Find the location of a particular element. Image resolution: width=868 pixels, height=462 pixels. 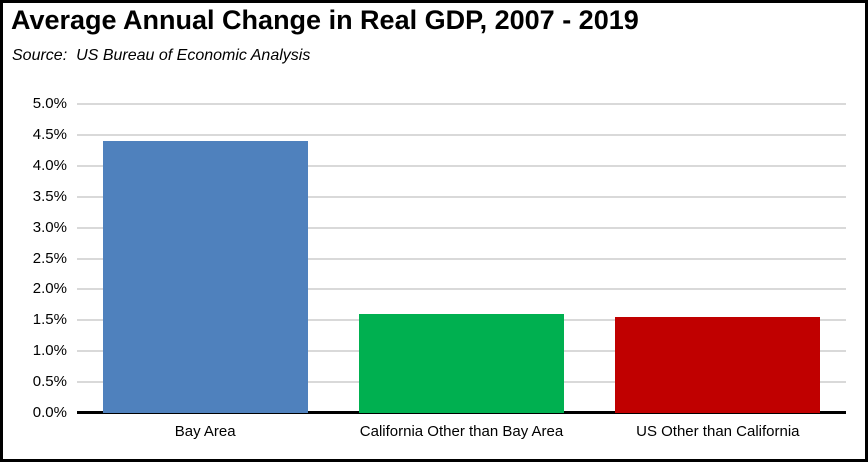

y-axis-tick-label: 0.5% is located at coordinates (49, 382).